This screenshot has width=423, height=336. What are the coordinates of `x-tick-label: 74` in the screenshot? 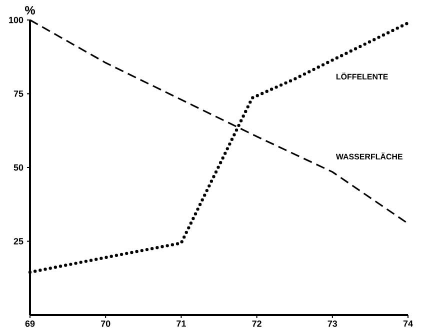 It's located at (408, 323).